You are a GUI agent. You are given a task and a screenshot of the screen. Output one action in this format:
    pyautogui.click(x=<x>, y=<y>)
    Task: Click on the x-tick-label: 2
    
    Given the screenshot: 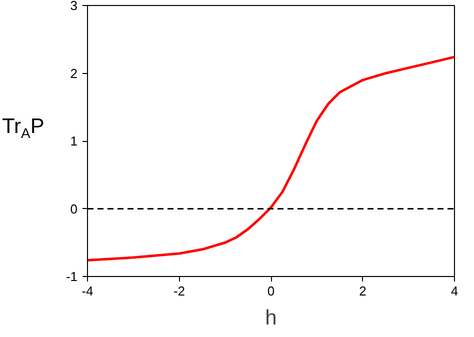 What is the action you would take?
    pyautogui.click(x=362, y=291)
    